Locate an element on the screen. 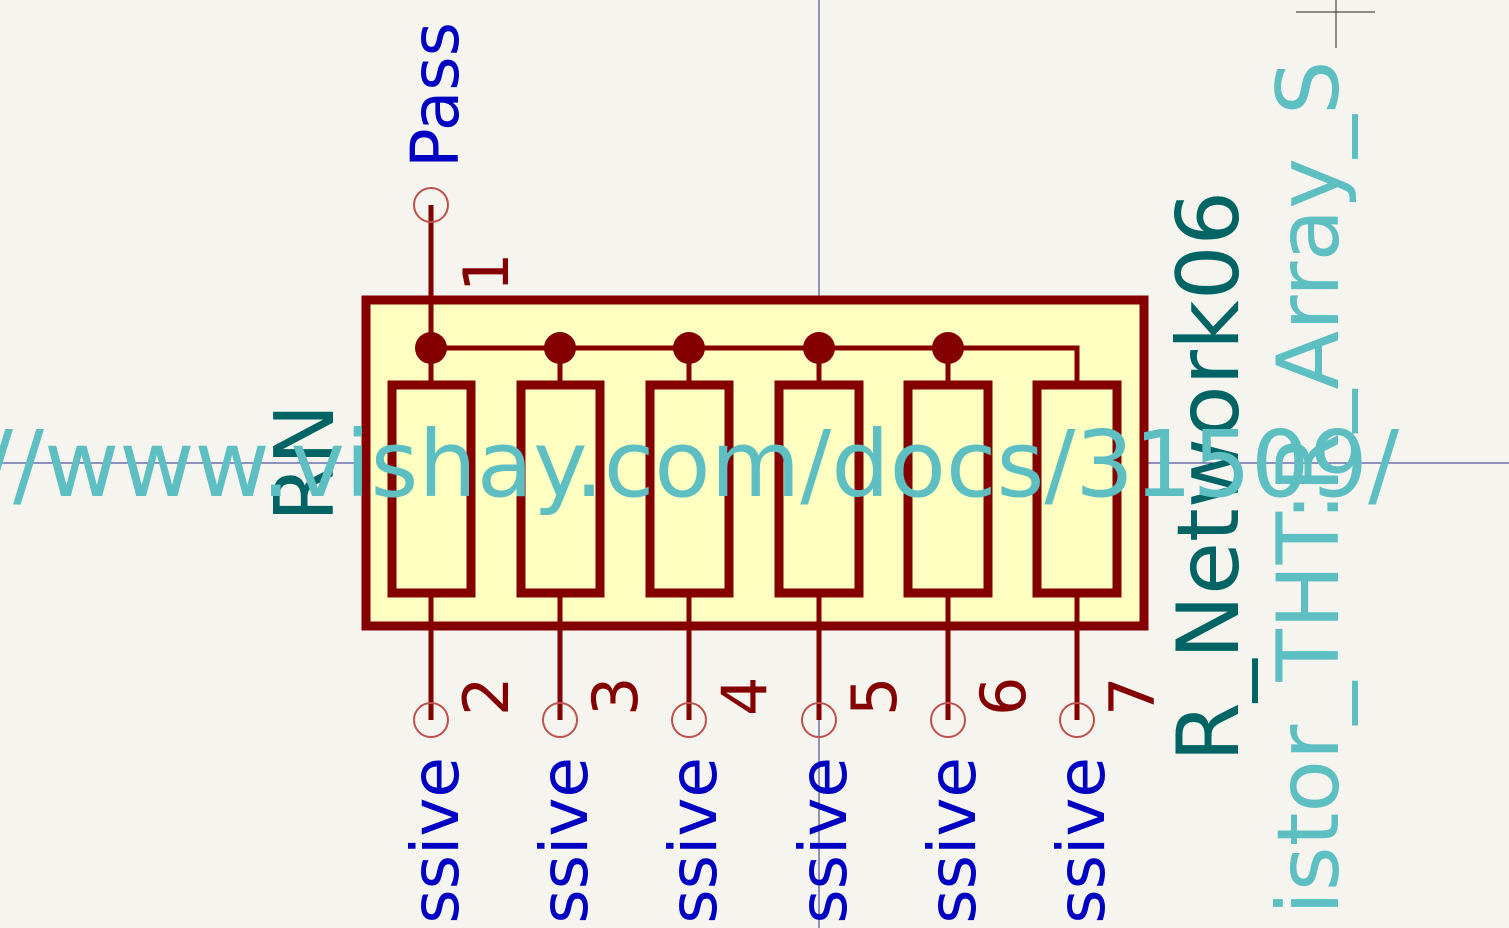 The height and width of the screenshot is (928, 1509). pin-3-number: 3 is located at coordinates (615, 696).